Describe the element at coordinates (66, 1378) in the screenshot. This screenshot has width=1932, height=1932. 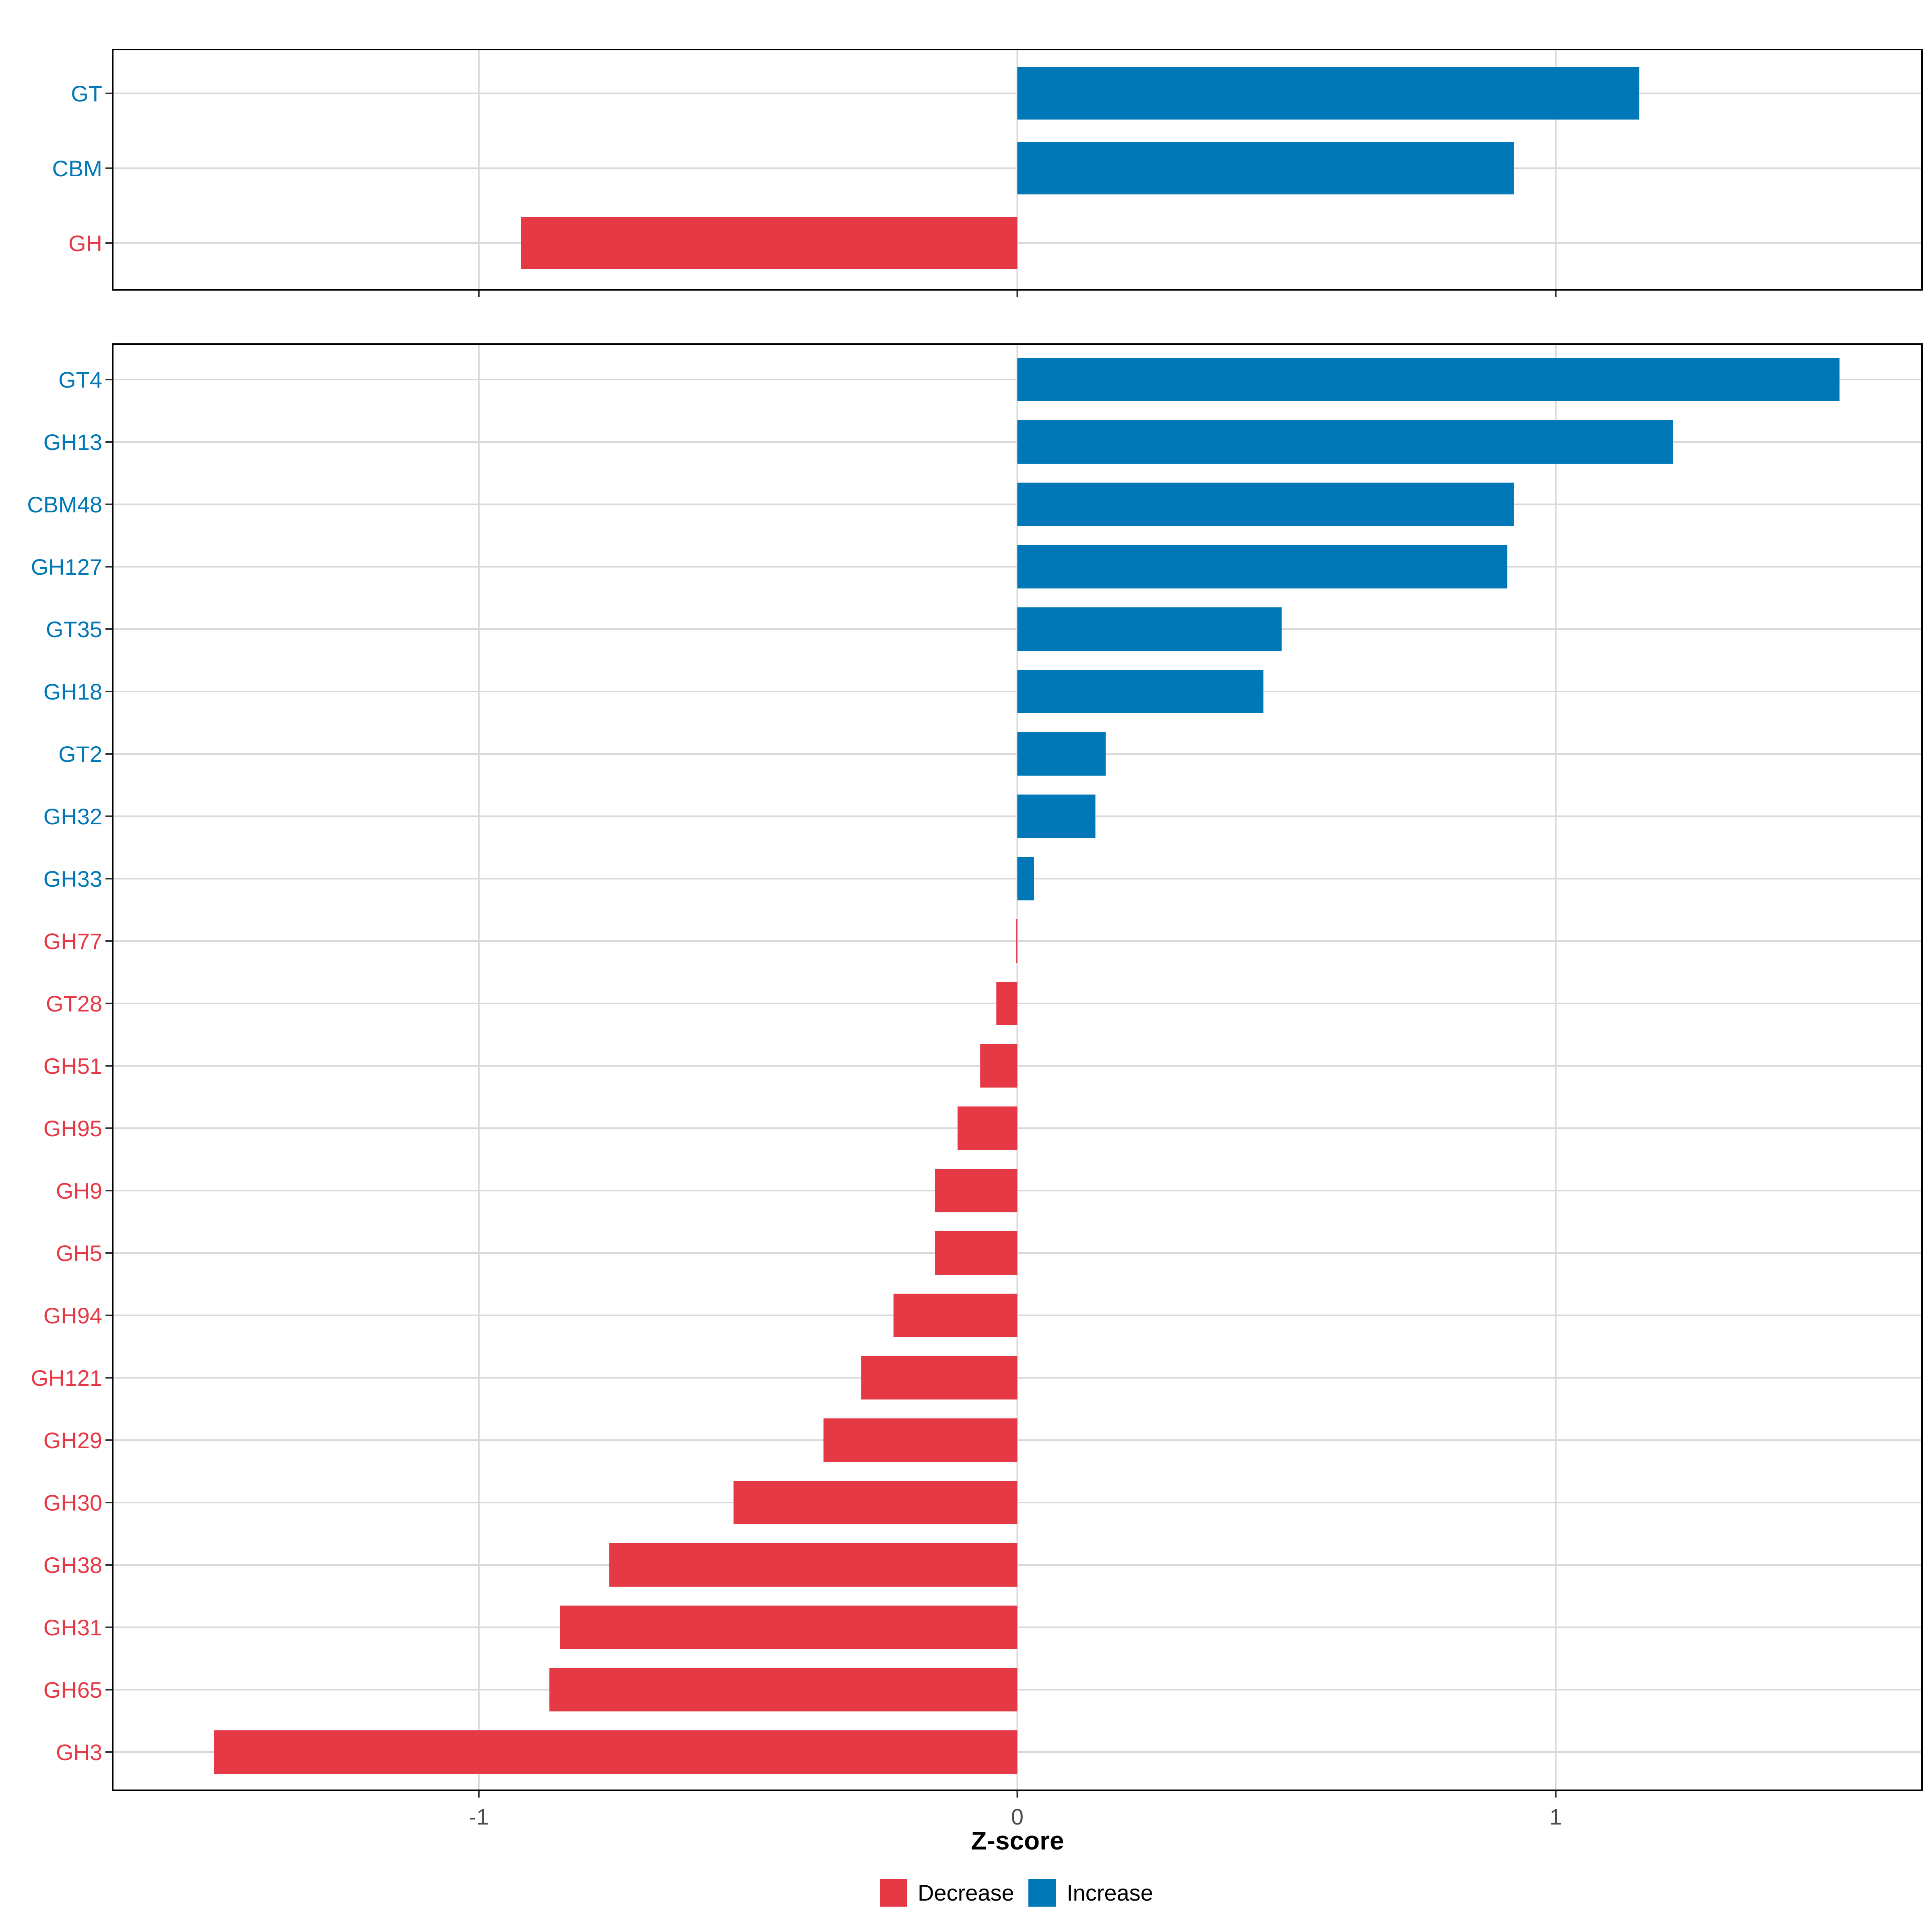
I see `y-tick-label: GH121` at that location.